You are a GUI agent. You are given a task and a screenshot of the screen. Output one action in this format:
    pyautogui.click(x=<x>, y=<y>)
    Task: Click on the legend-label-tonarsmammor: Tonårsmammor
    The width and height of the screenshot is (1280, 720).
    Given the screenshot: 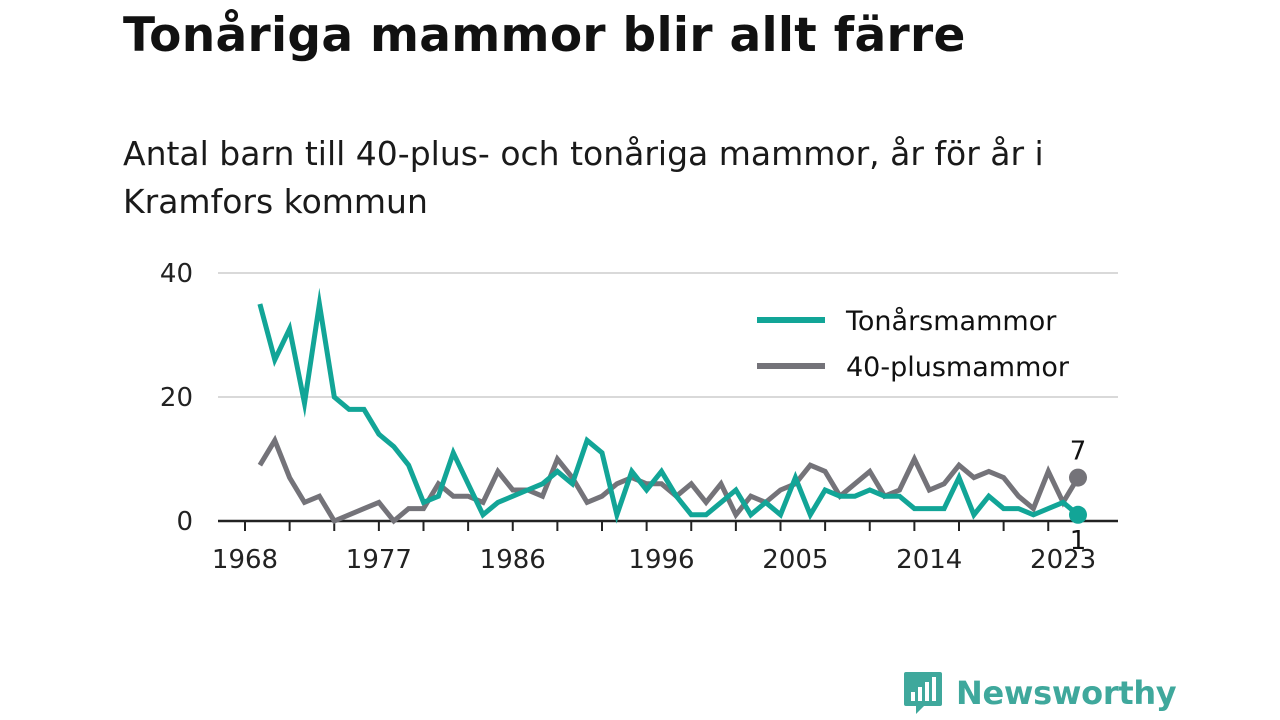 What is the action you would take?
    pyautogui.click(x=951, y=321)
    